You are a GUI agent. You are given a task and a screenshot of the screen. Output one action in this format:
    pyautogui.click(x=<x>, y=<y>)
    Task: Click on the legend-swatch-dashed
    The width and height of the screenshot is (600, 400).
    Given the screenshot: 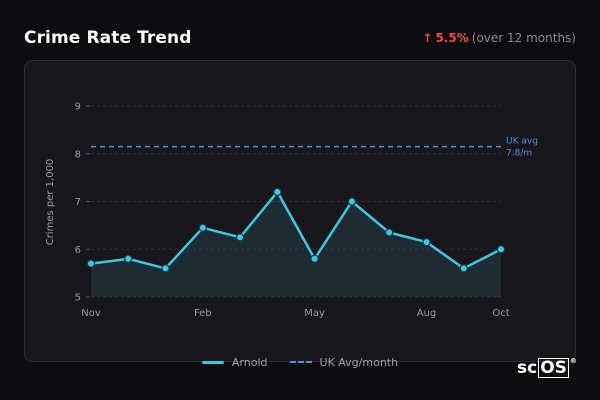 What is the action you would take?
    pyautogui.click(x=300, y=362)
    